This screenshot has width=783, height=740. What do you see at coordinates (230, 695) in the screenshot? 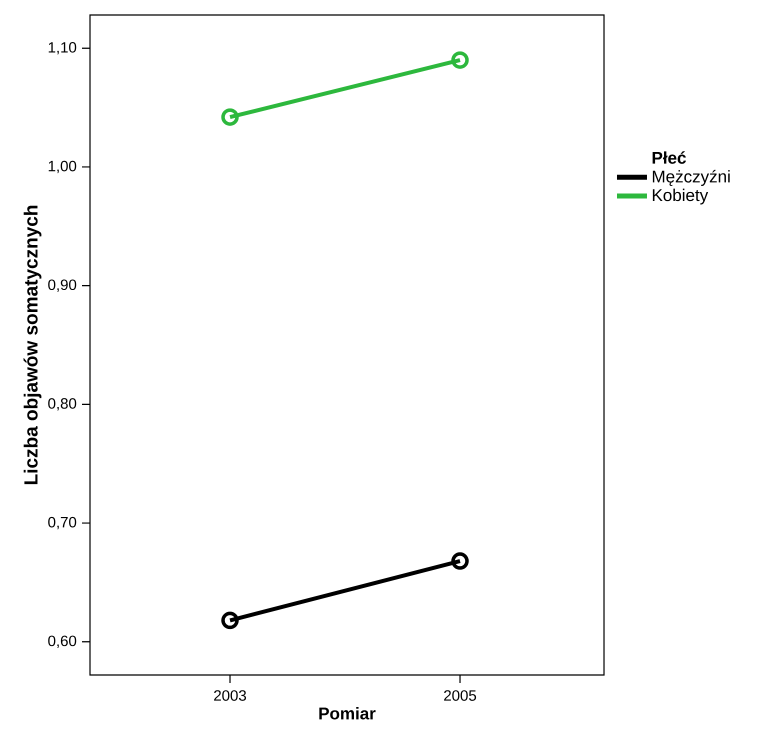
I see `x-tick-label: 2003` at bounding box center [230, 695].